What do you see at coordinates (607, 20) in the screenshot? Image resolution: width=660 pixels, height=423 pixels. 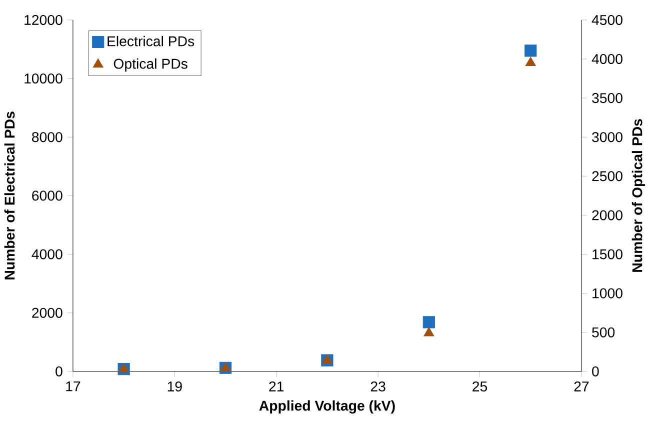 I see `y2-tick-label: 4500` at bounding box center [607, 20].